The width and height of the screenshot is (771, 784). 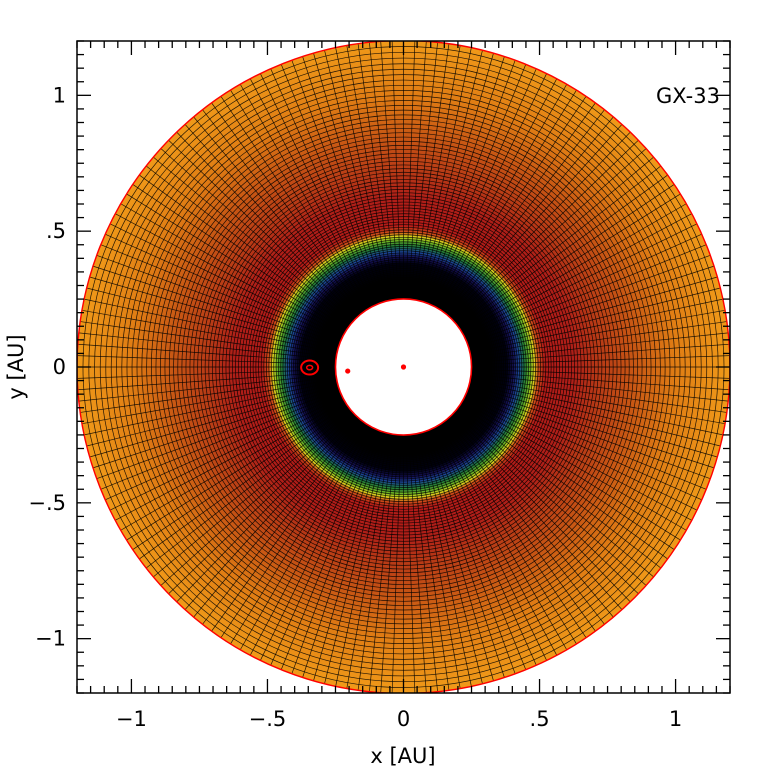 What do you see at coordinates (131, 719) in the screenshot?
I see `x-tick-label: −1` at bounding box center [131, 719].